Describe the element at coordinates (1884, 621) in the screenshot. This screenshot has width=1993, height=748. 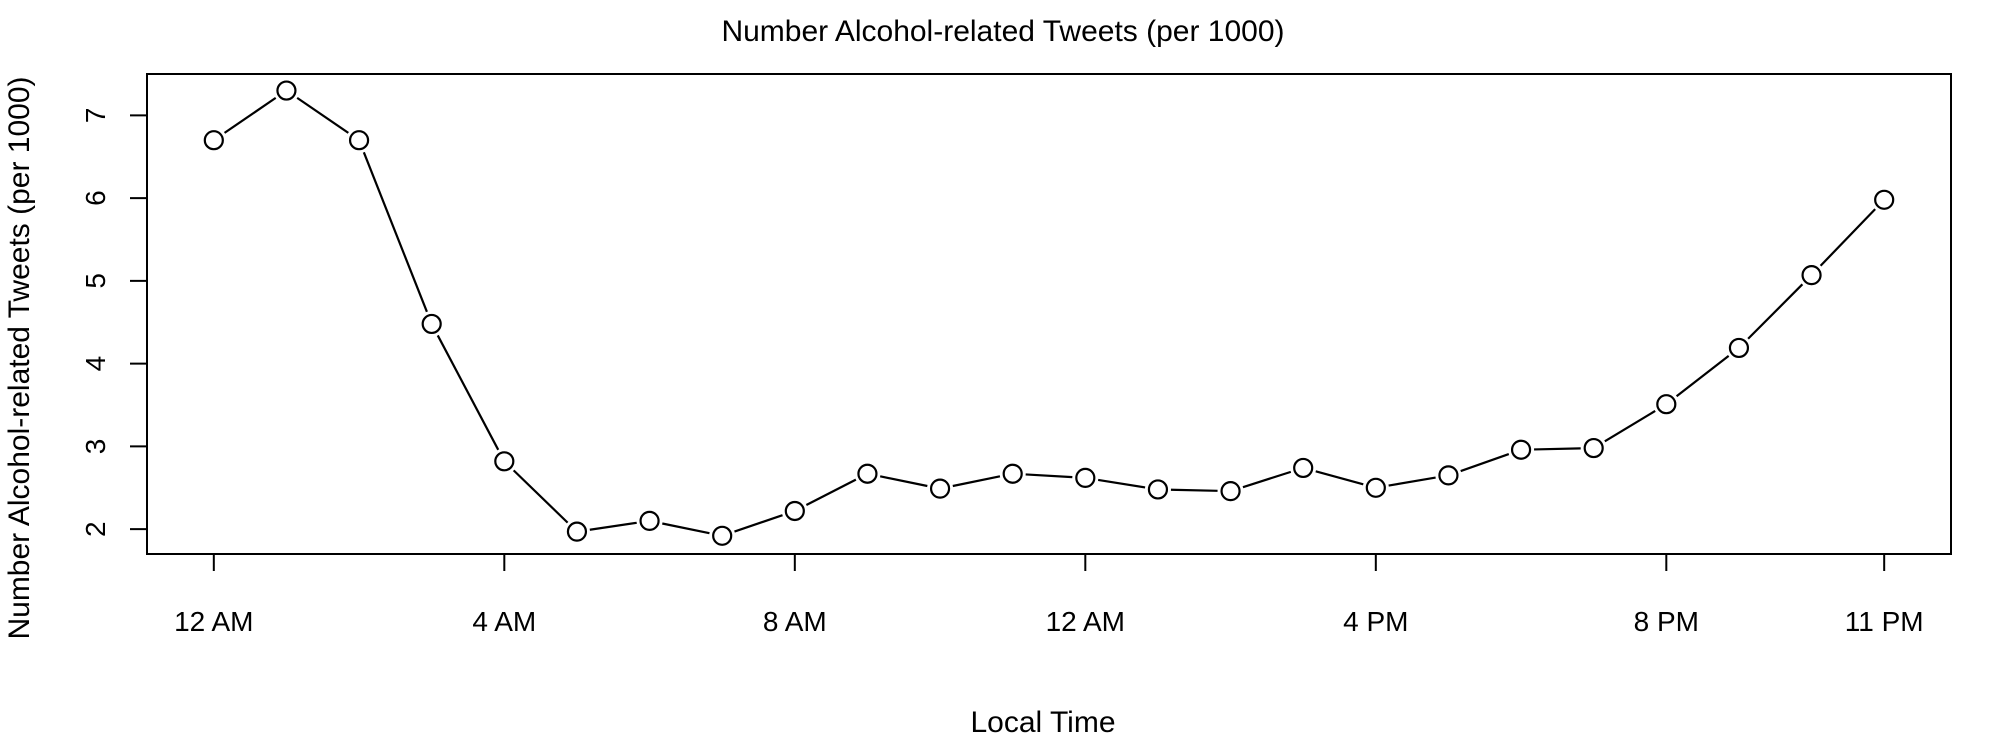
I see `x-tick-label: 11 PM` at that location.